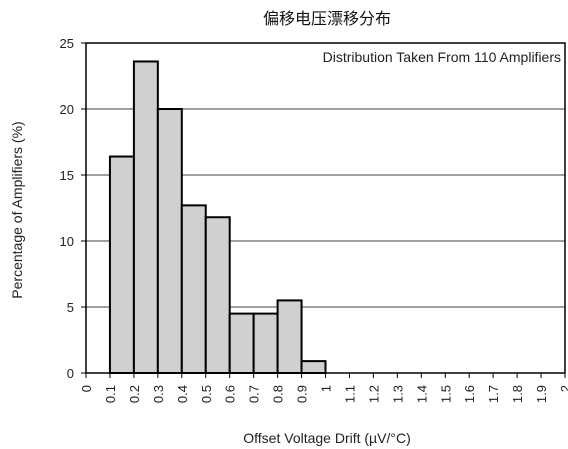 This screenshot has width=568, height=449. What do you see at coordinates (86, 388) in the screenshot?
I see `x-tick-label: 0` at bounding box center [86, 388].